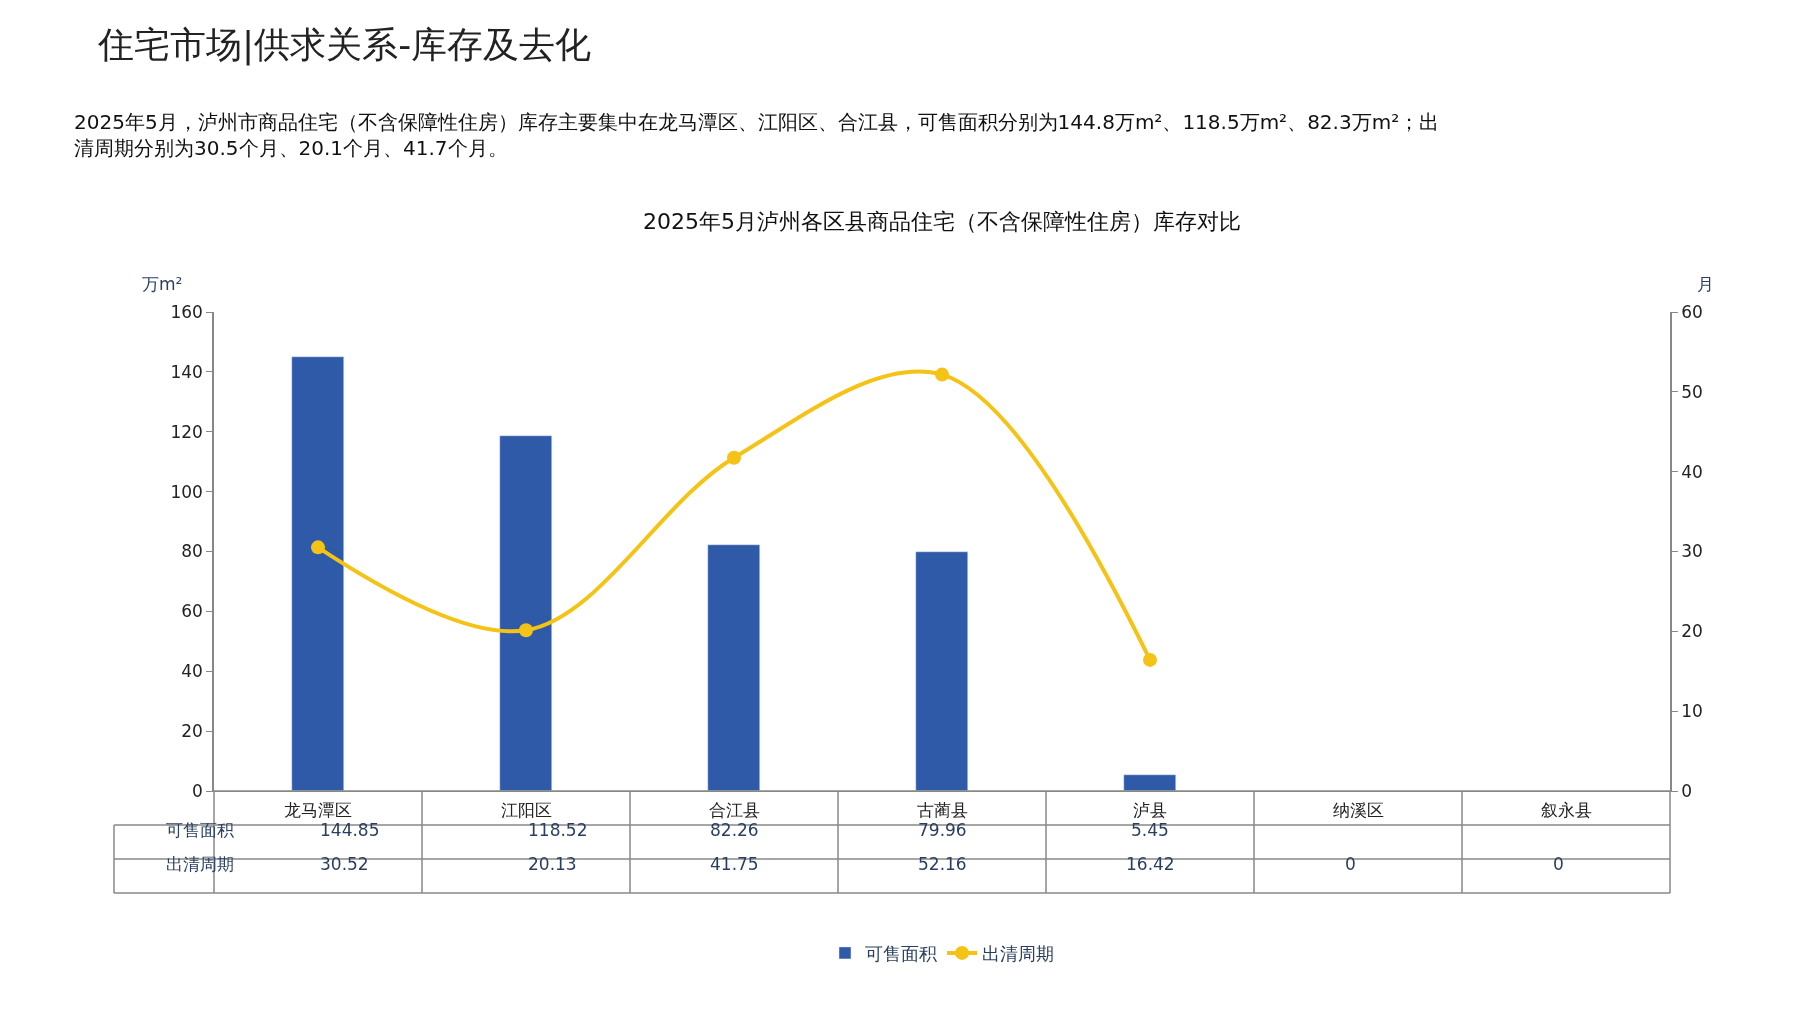 The image size is (1797, 1010). What do you see at coordinates (1705, 284) in the screenshot?
I see `y2-axis-title: 月` at bounding box center [1705, 284].